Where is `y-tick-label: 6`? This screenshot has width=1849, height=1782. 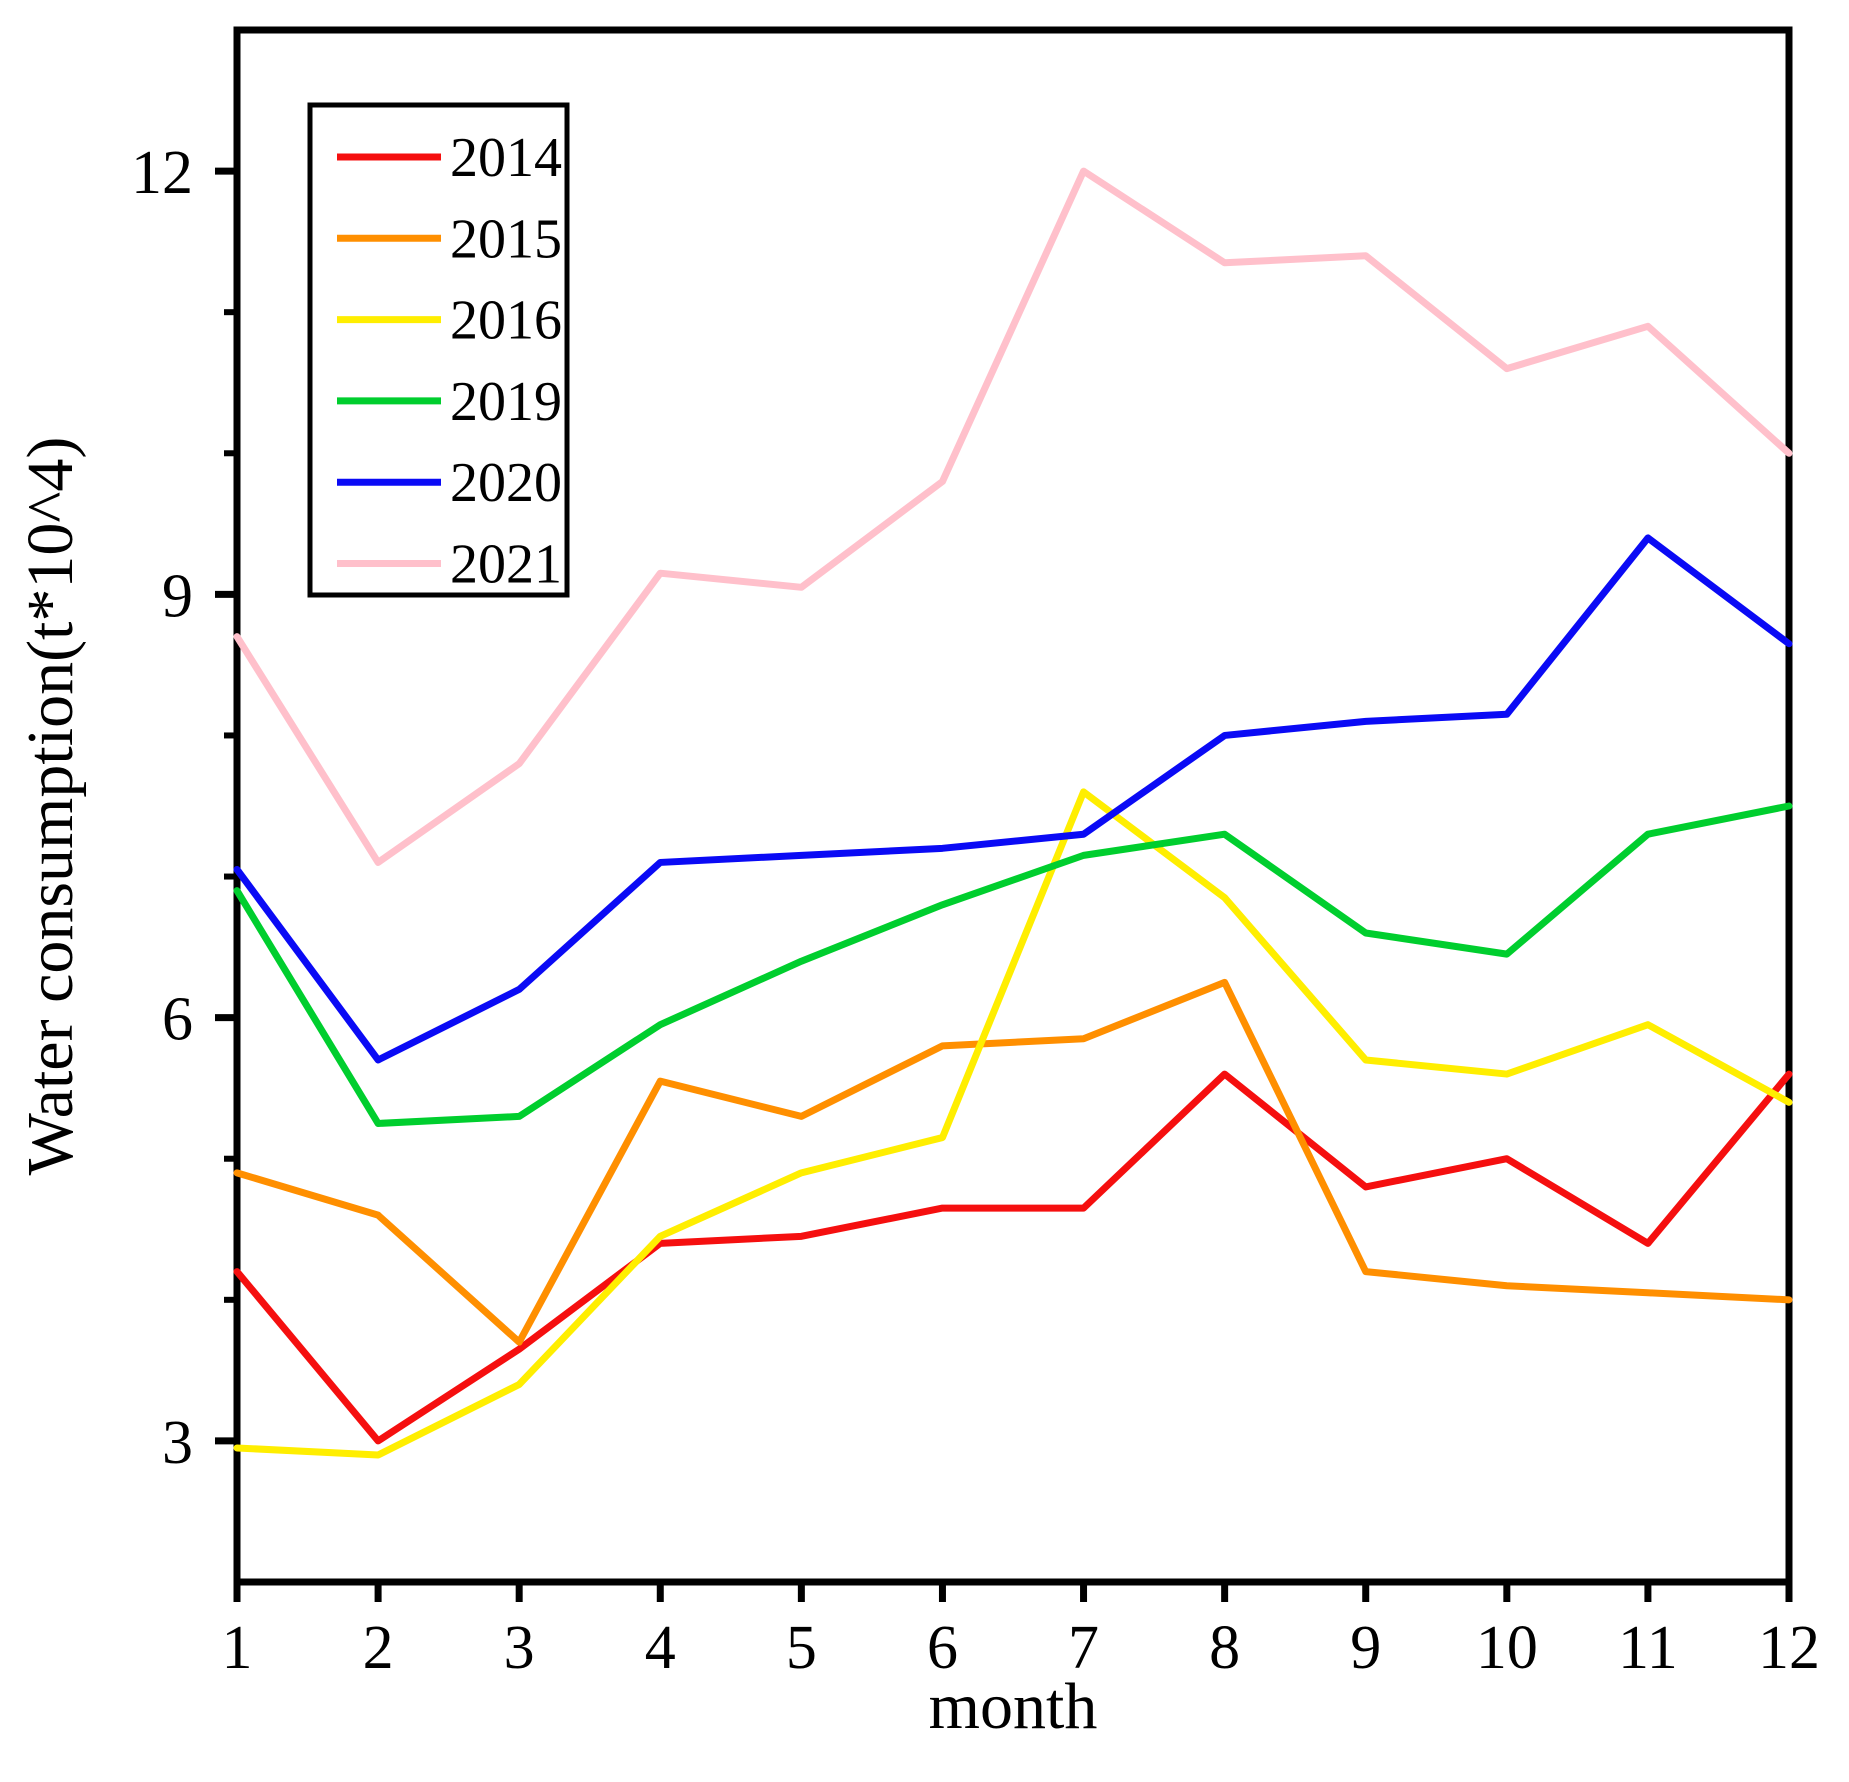 y-tick-label: 6 is located at coordinates (177, 1020).